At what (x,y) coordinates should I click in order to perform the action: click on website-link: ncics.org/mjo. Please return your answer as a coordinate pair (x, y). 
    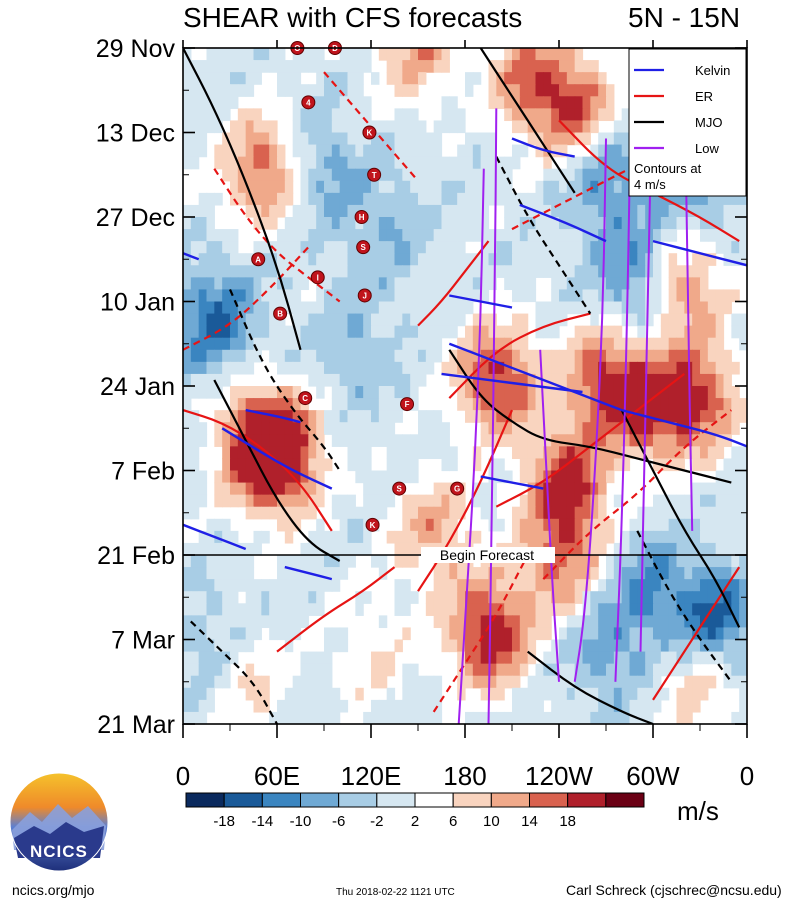
    Looking at the image, I should click on (53, 890).